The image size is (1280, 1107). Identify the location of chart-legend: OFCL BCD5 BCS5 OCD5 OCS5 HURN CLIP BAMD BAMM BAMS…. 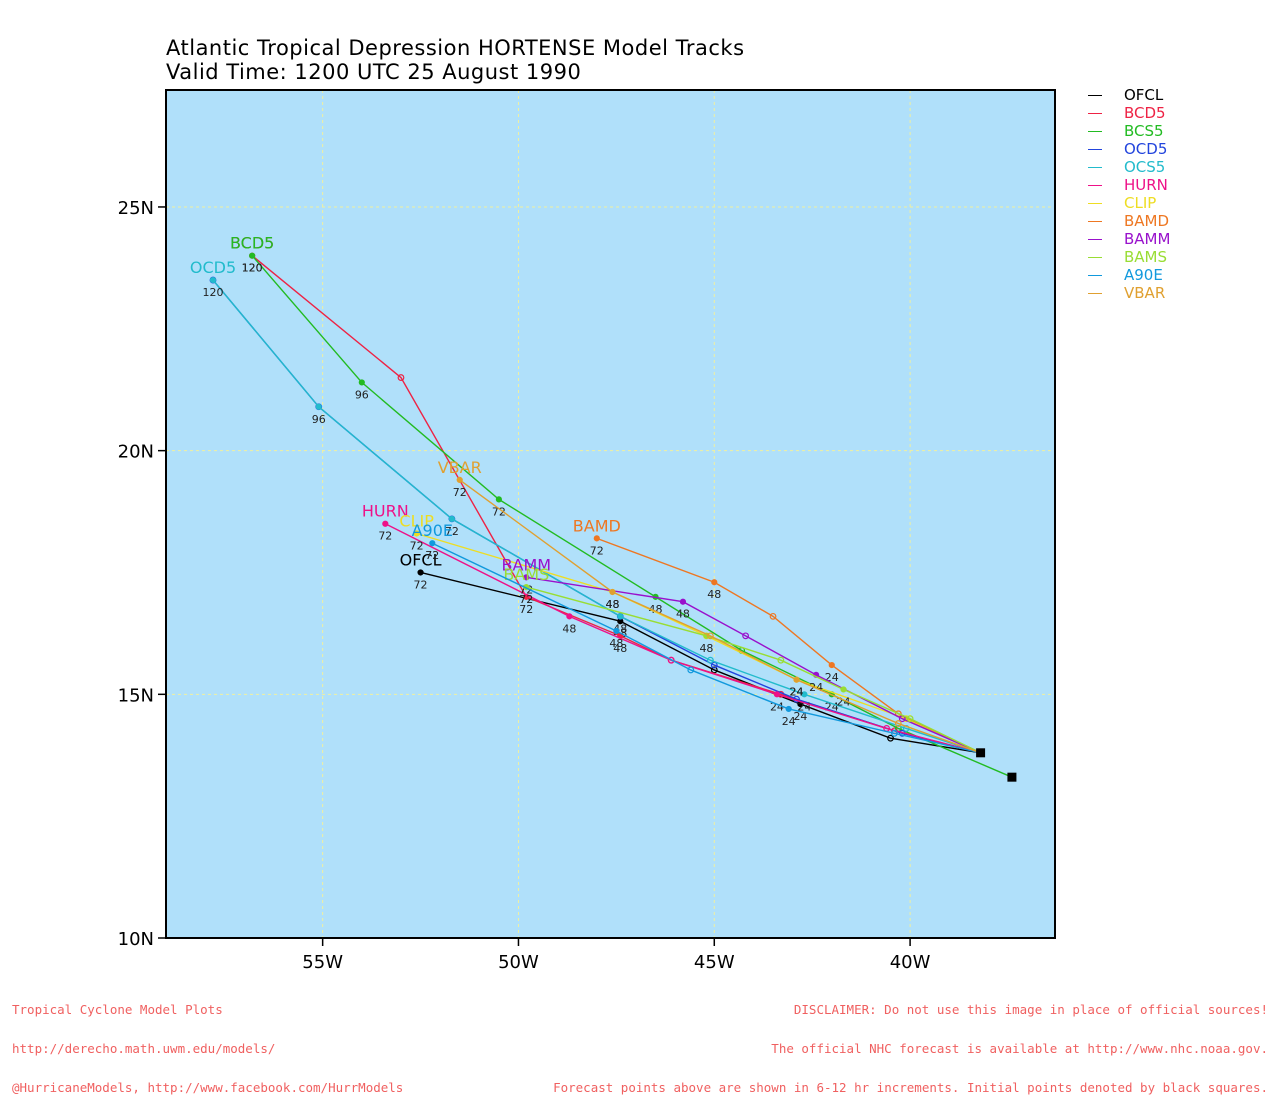
(1129, 194).